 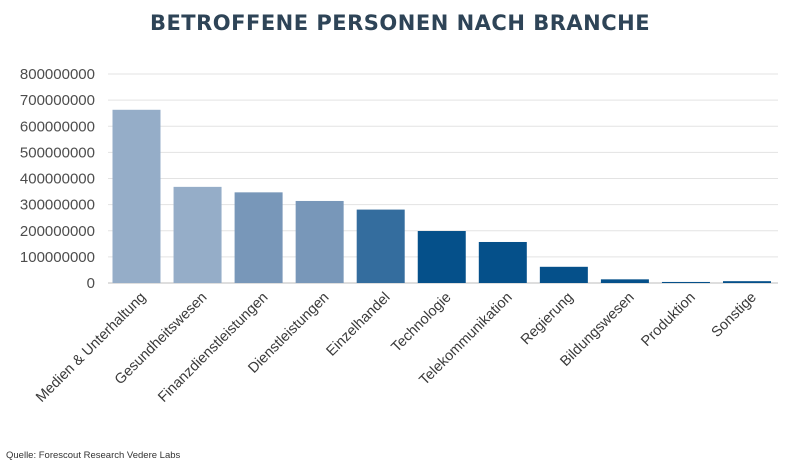 I want to click on y-tick-label: 800000000, so click(x=57, y=74).